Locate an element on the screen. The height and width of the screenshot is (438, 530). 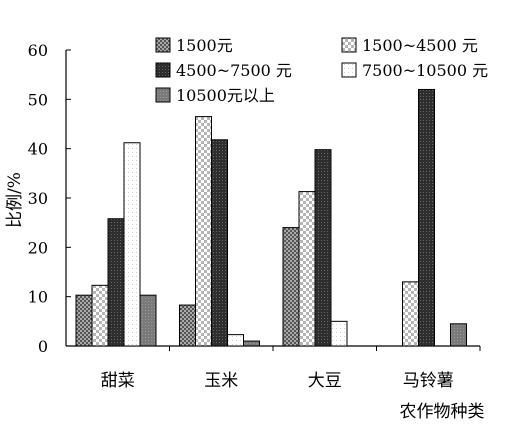
y-tick-label: 30 is located at coordinates (38, 198).